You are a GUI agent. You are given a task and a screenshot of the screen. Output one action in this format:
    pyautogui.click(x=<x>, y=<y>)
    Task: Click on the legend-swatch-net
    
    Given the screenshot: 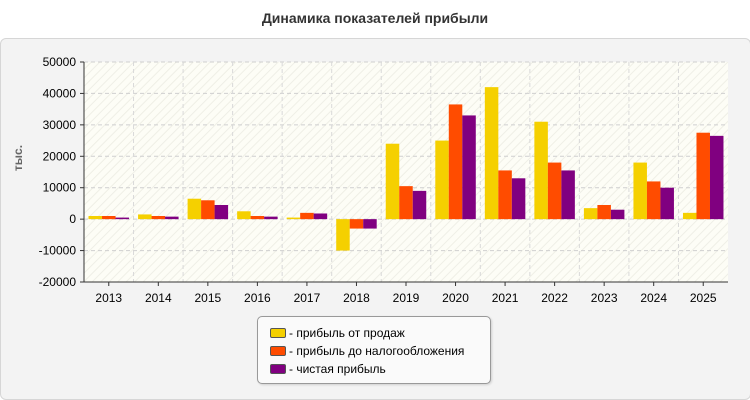 What is the action you would take?
    pyautogui.click(x=278, y=369)
    